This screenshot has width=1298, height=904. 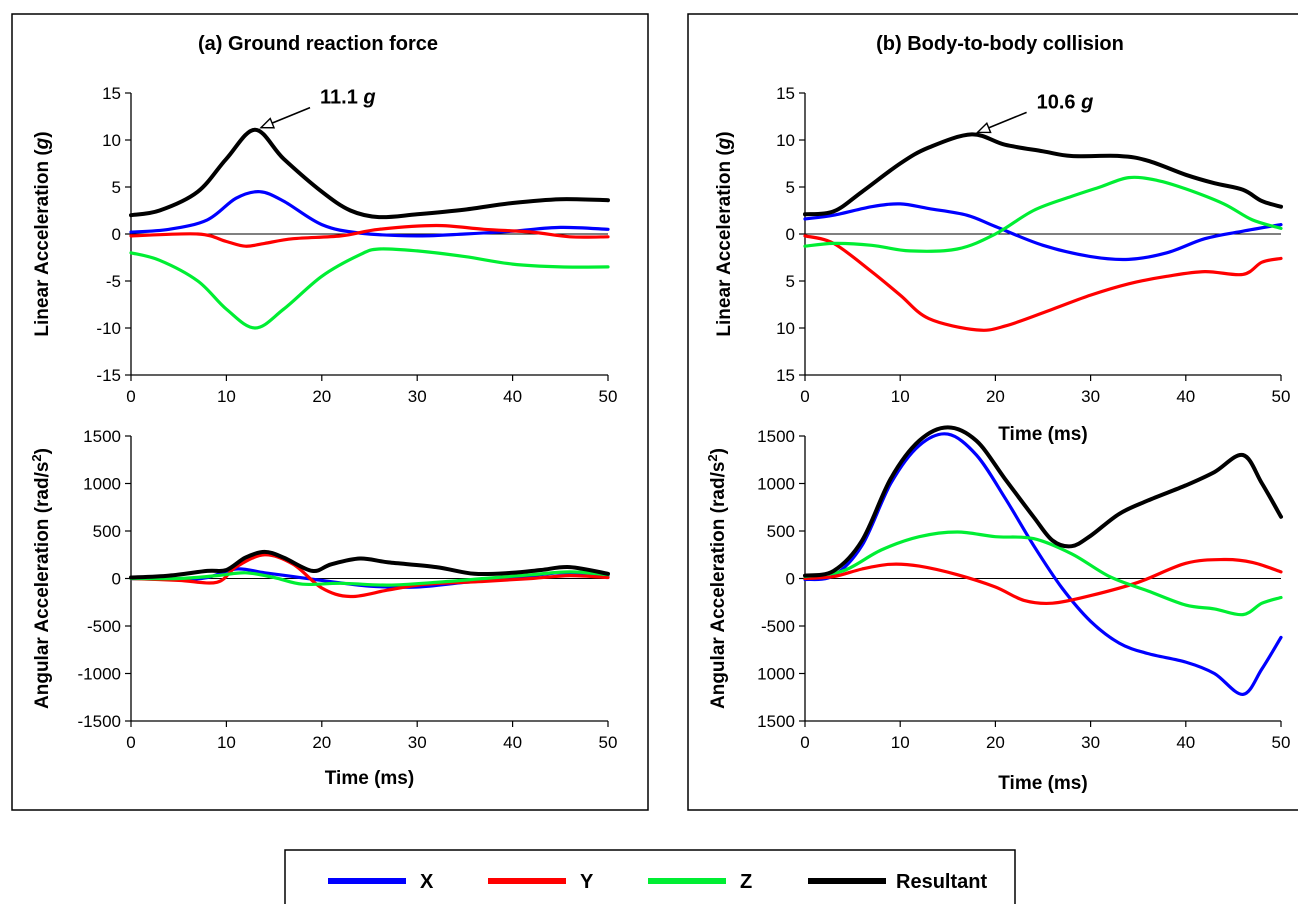 I want to click on legend-label-resultant: Resultant, so click(x=941, y=882).